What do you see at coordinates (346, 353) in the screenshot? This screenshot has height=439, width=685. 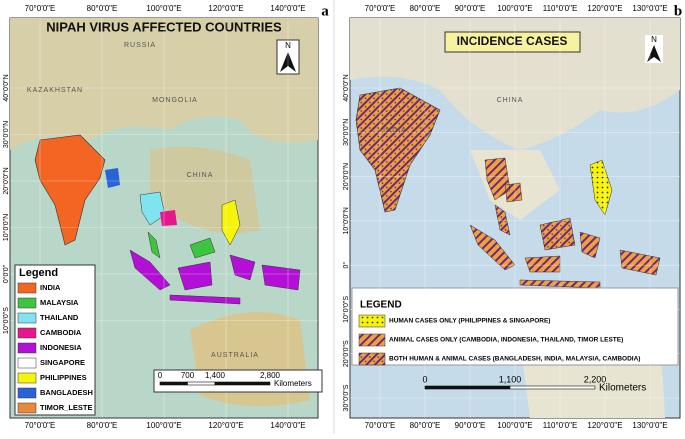 I see `latitude-label: 20°0'0"S` at bounding box center [346, 353].